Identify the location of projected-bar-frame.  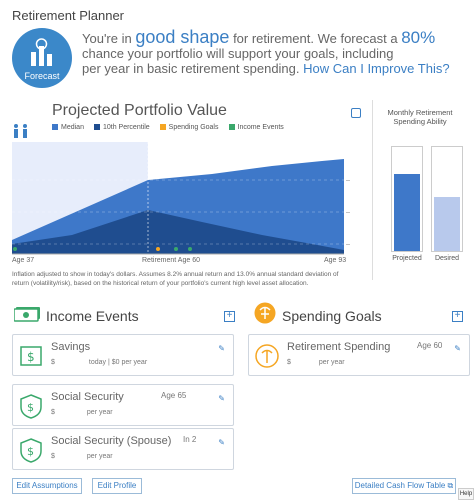
(407, 199).